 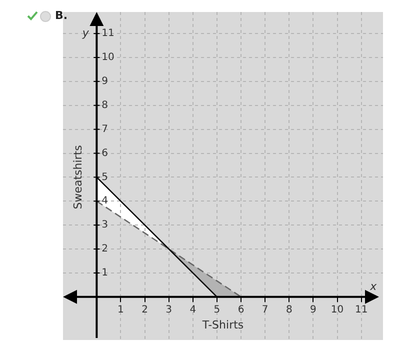 I want to click on annotation: y, so click(x=85, y=33).